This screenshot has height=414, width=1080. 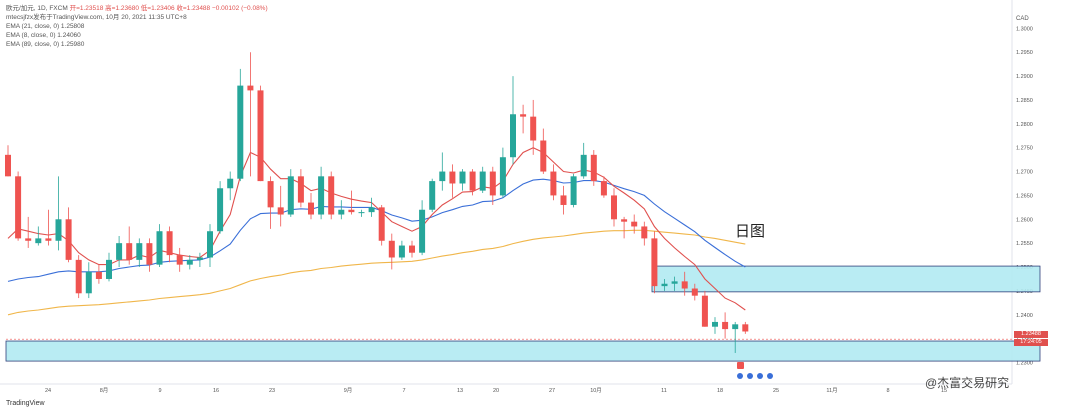 I want to click on y-tick-label: 1.2900, so click(x=1024, y=77).